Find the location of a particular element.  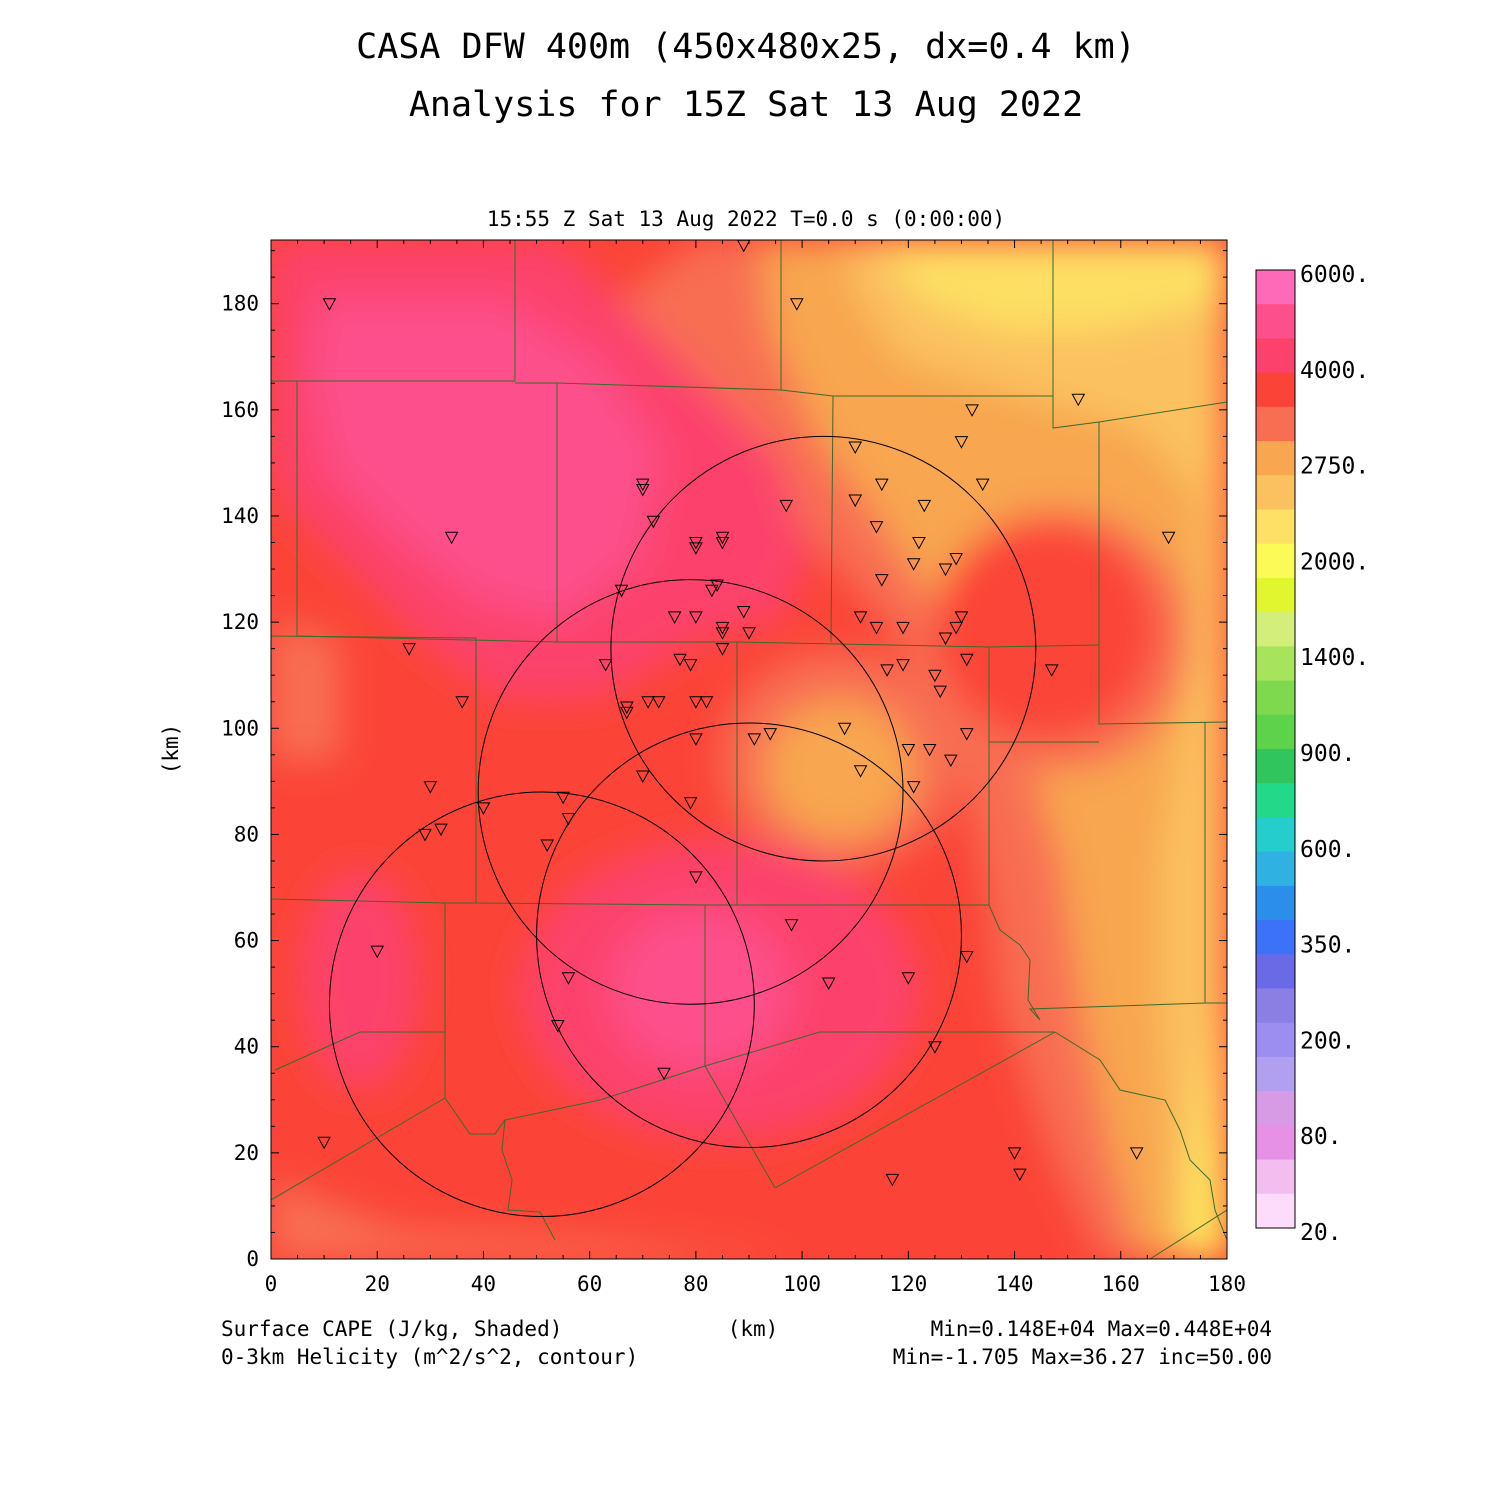

y-tick-label: 140 is located at coordinates (240, 516).